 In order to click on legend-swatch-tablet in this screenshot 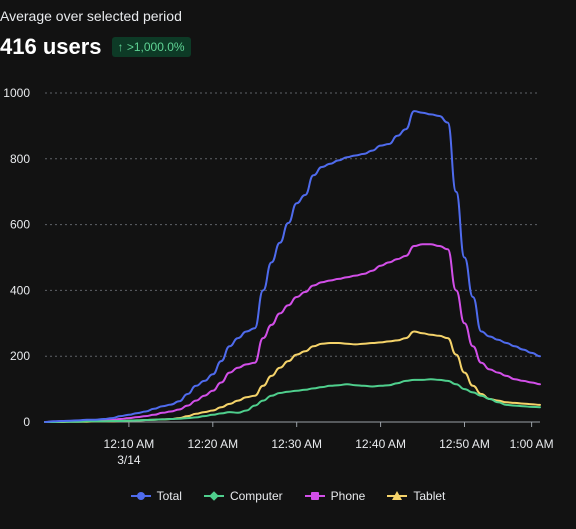, I will do `click(397, 496)`.